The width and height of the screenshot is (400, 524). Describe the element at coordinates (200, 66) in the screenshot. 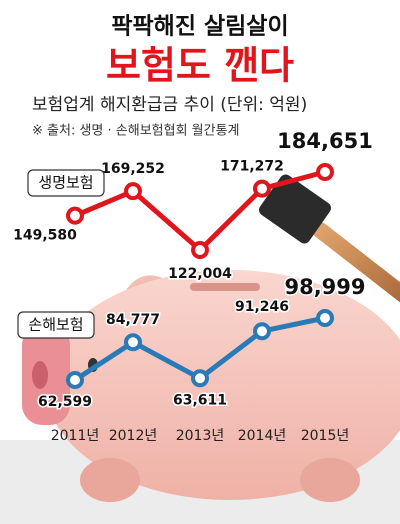

I see `chart-subtitle: 보험도 깬다` at that location.